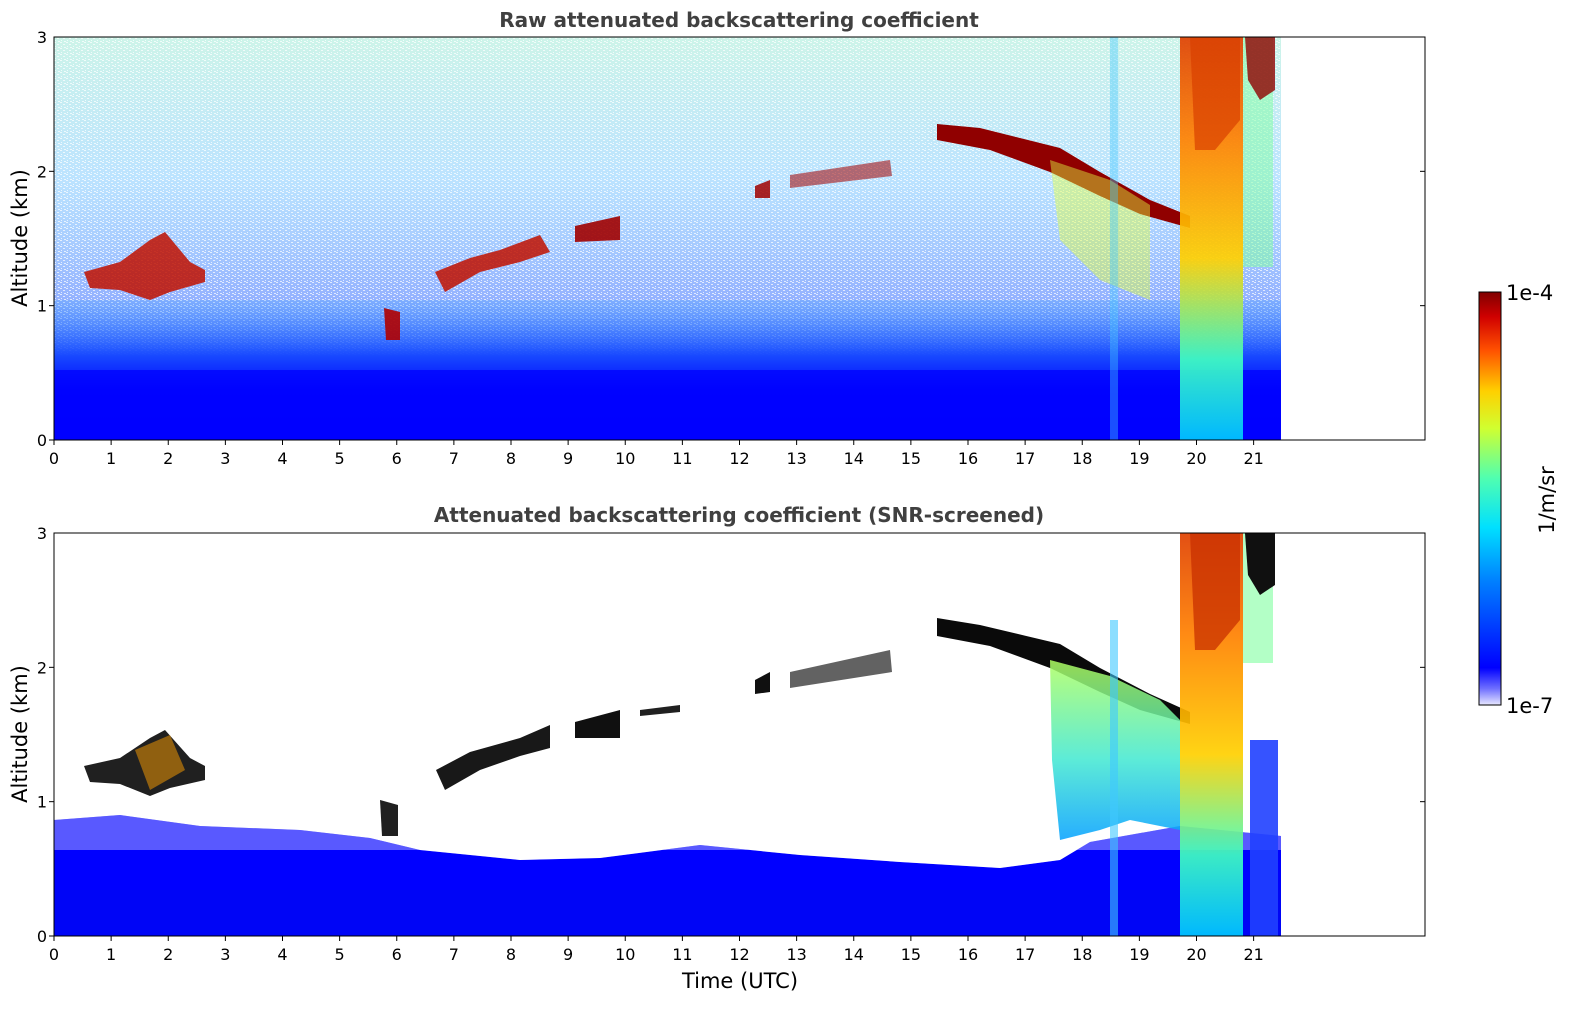 This screenshot has height=1020, width=1595. I want to click on colorbar-label: 1/m/sr, so click(1547, 500).